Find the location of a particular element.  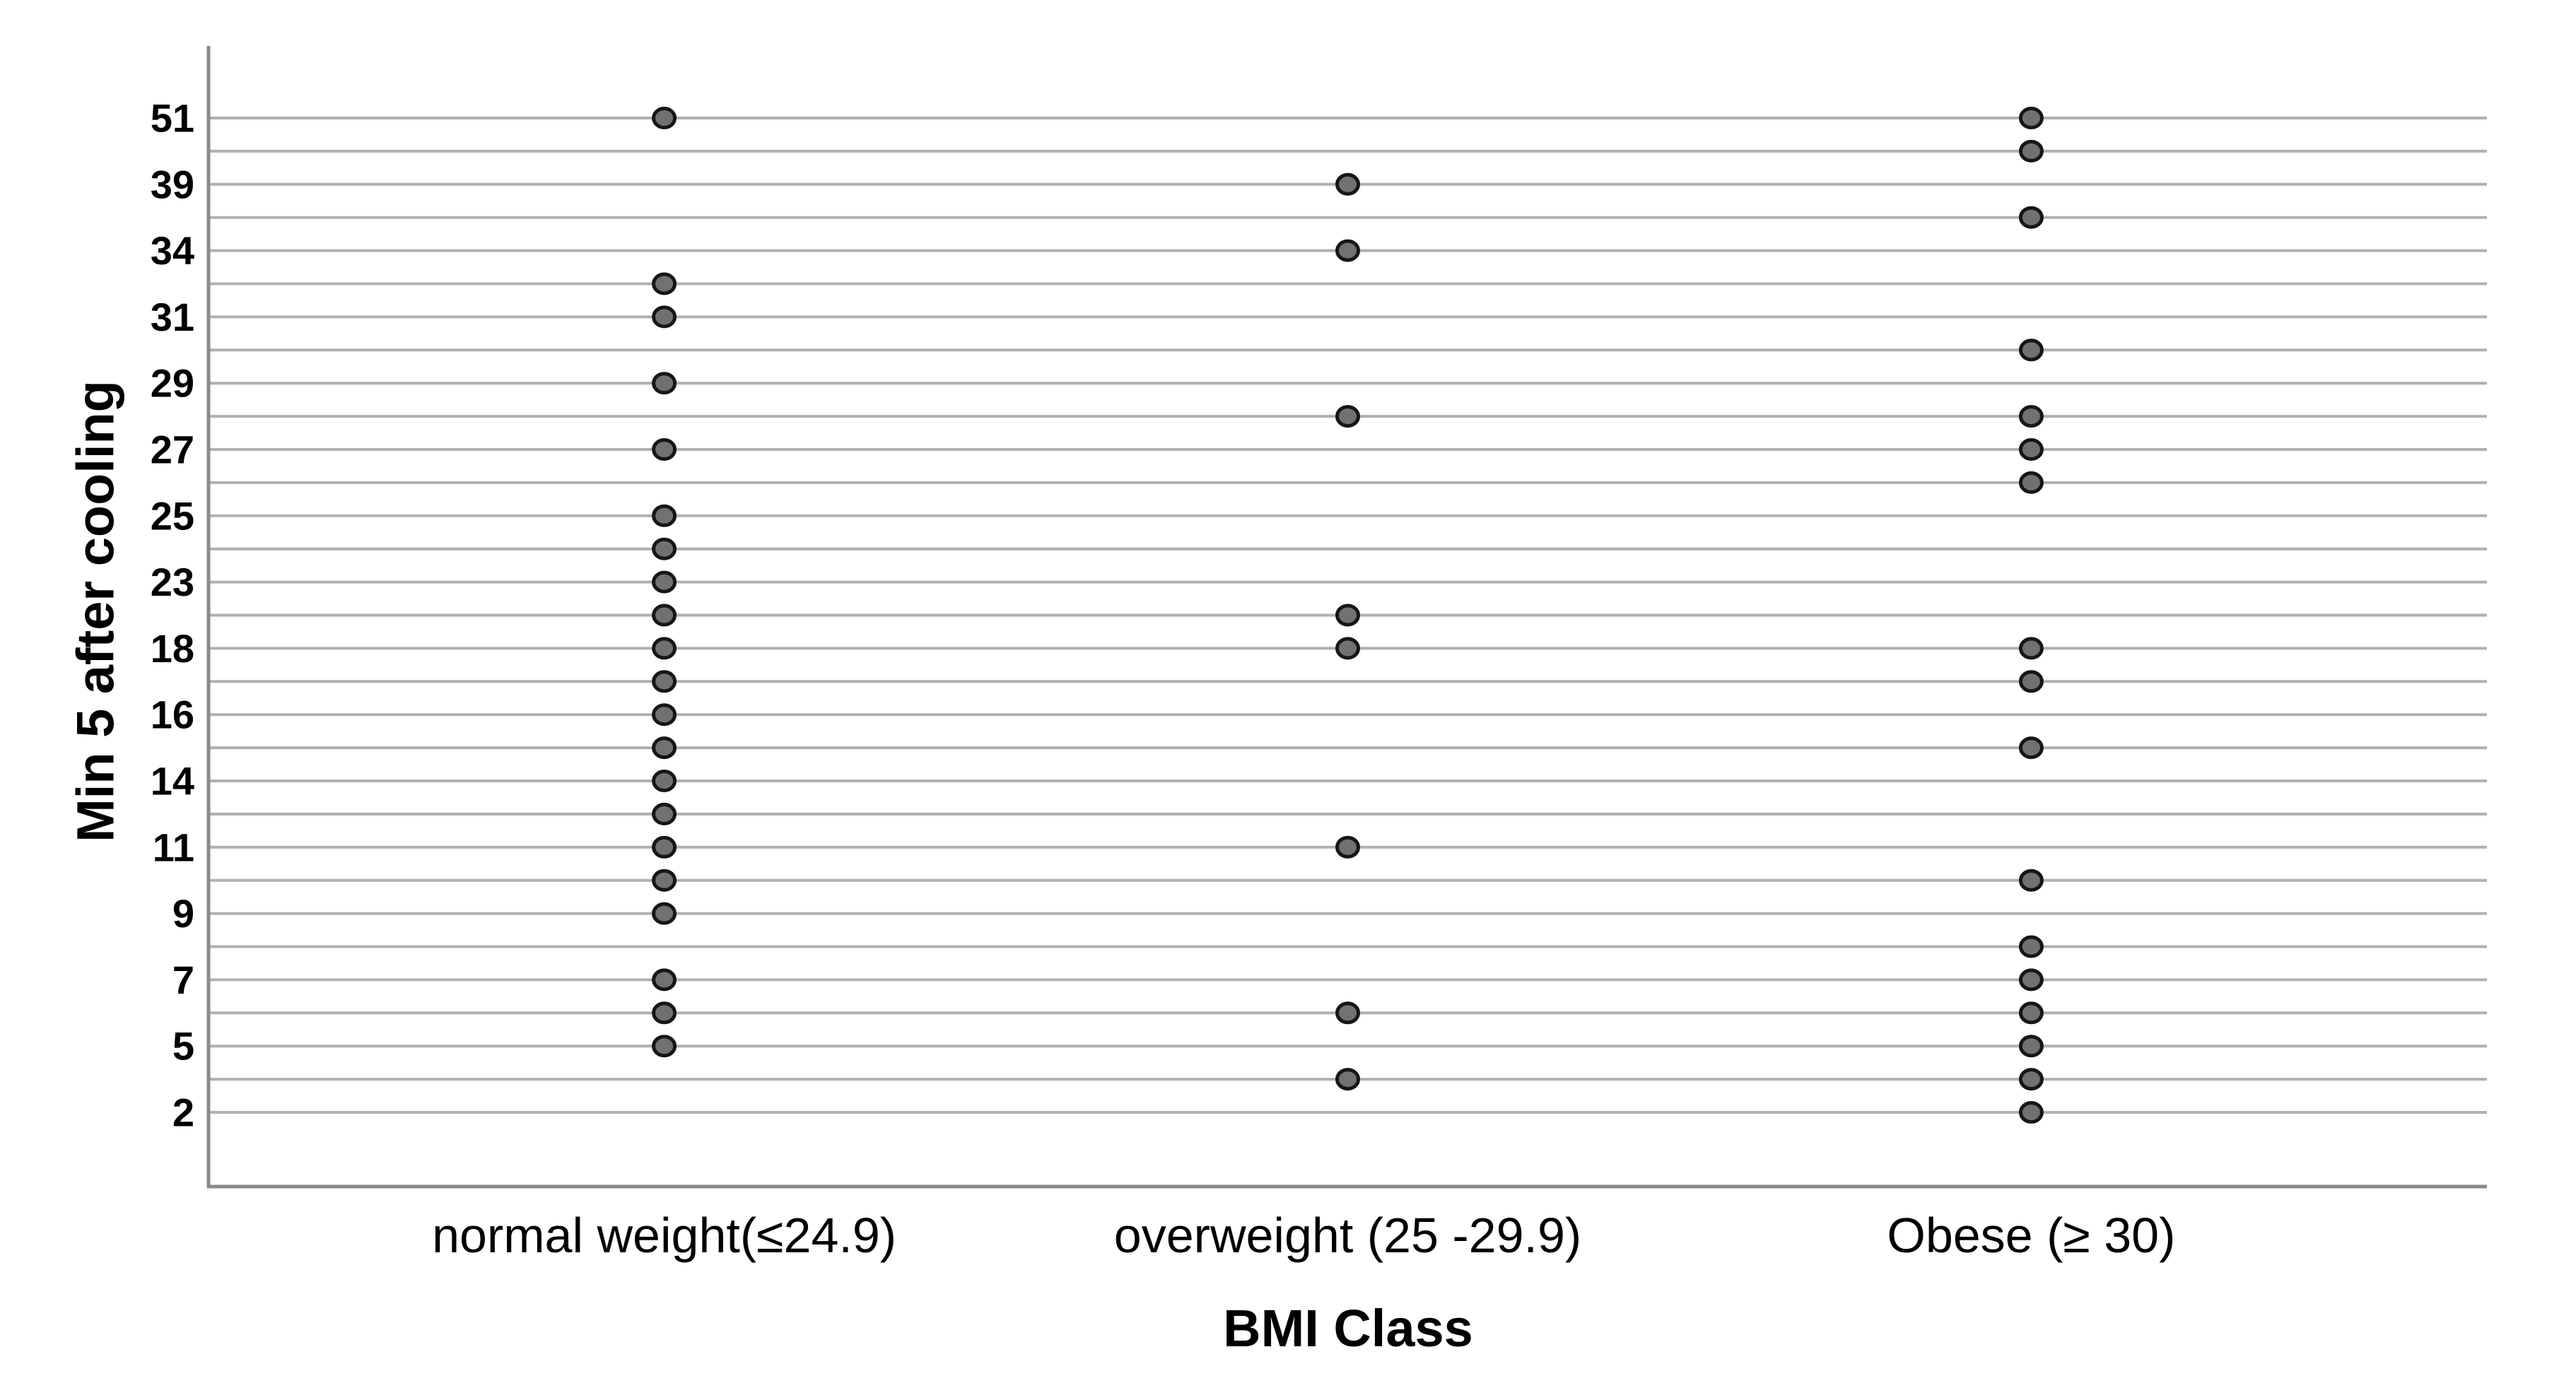

y-axis-title: Min 5 after cooling is located at coordinates (96, 611).